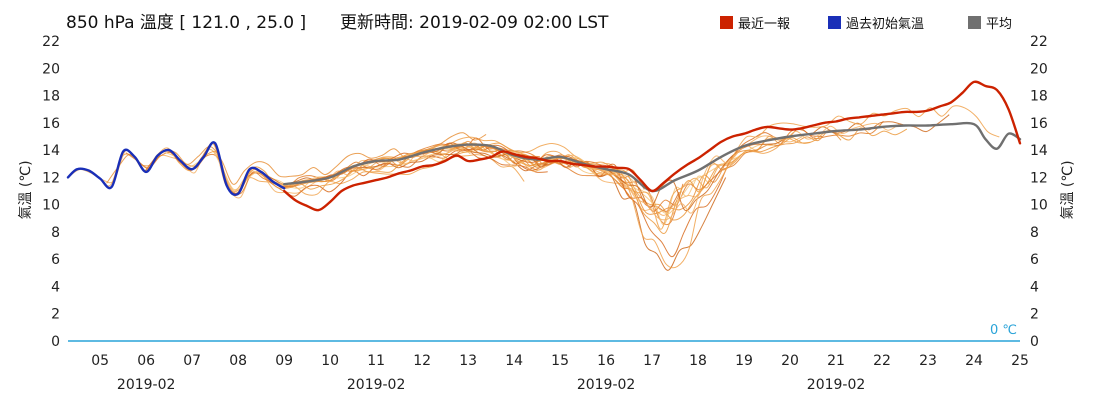 Image resolution: width=1100 pixels, height=400 pixels. What do you see at coordinates (51, 124) in the screenshot?
I see `y-tick-left: 16` at bounding box center [51, 124].